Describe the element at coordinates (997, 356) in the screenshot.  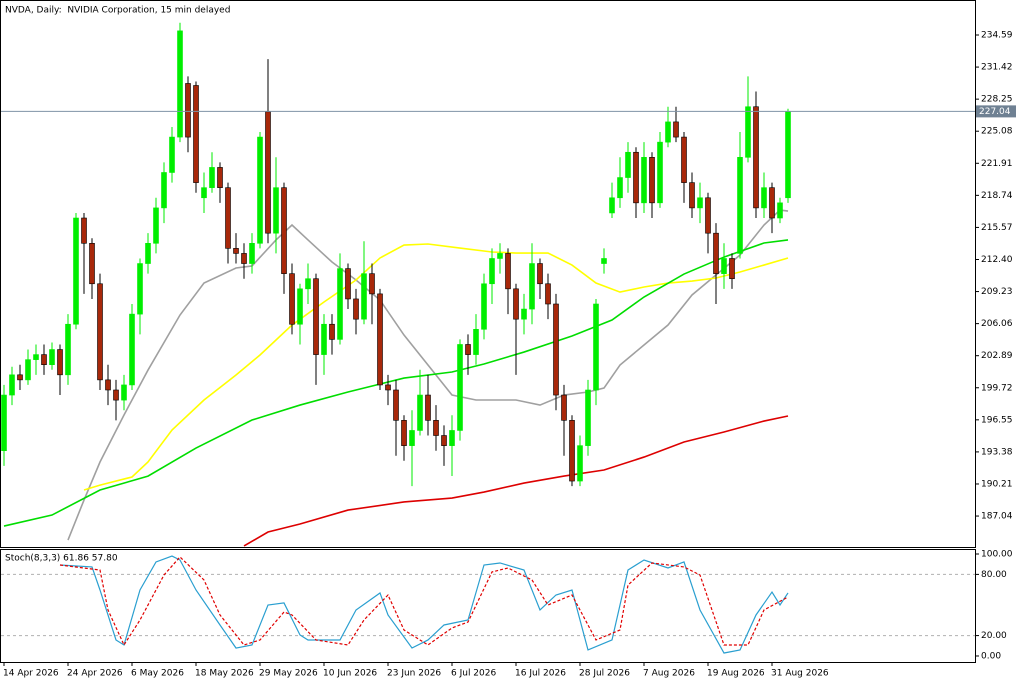
I see `y-tick-label: 202.89` at that location.